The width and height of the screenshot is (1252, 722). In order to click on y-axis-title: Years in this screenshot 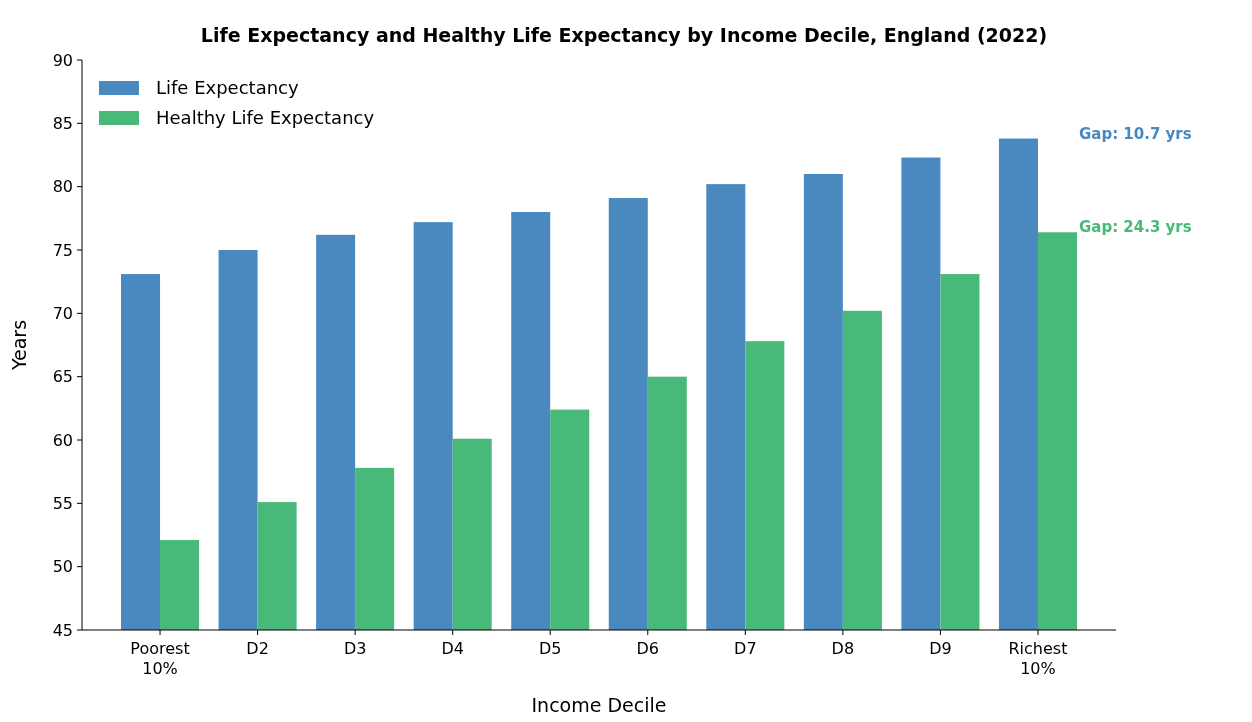, I will do `click(19, 345)`.